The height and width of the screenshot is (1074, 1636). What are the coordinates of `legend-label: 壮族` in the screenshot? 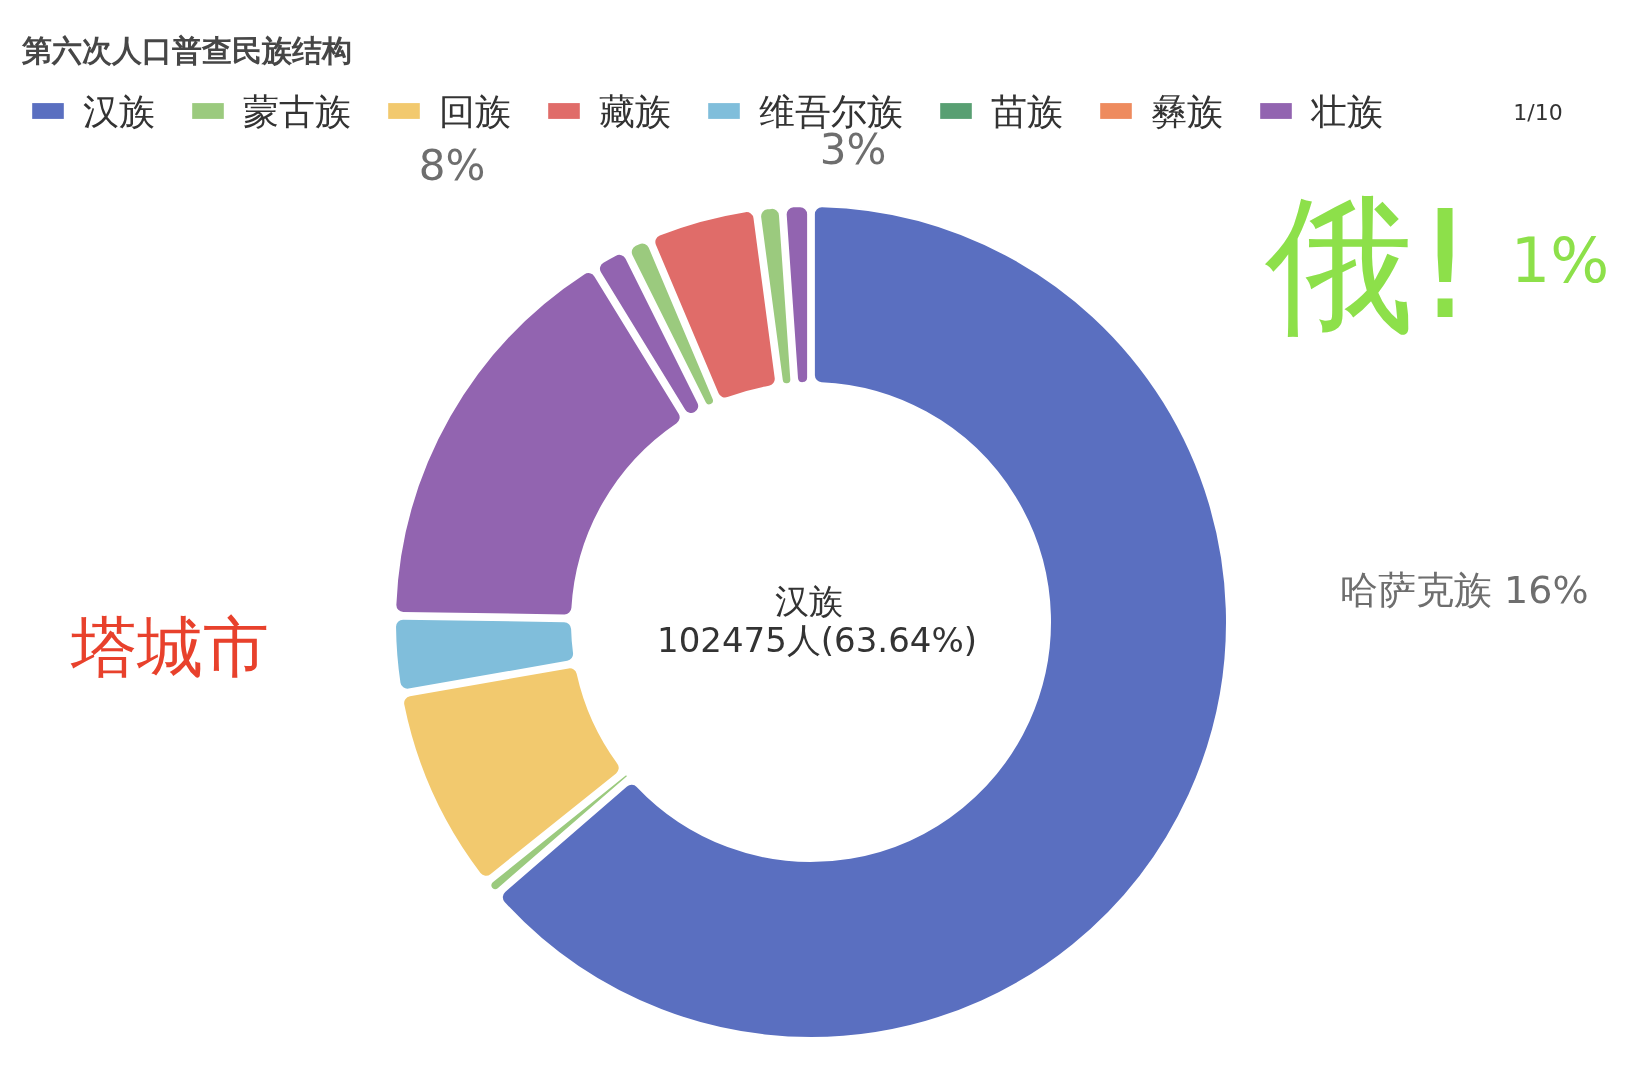 It's located at (1346, 111).